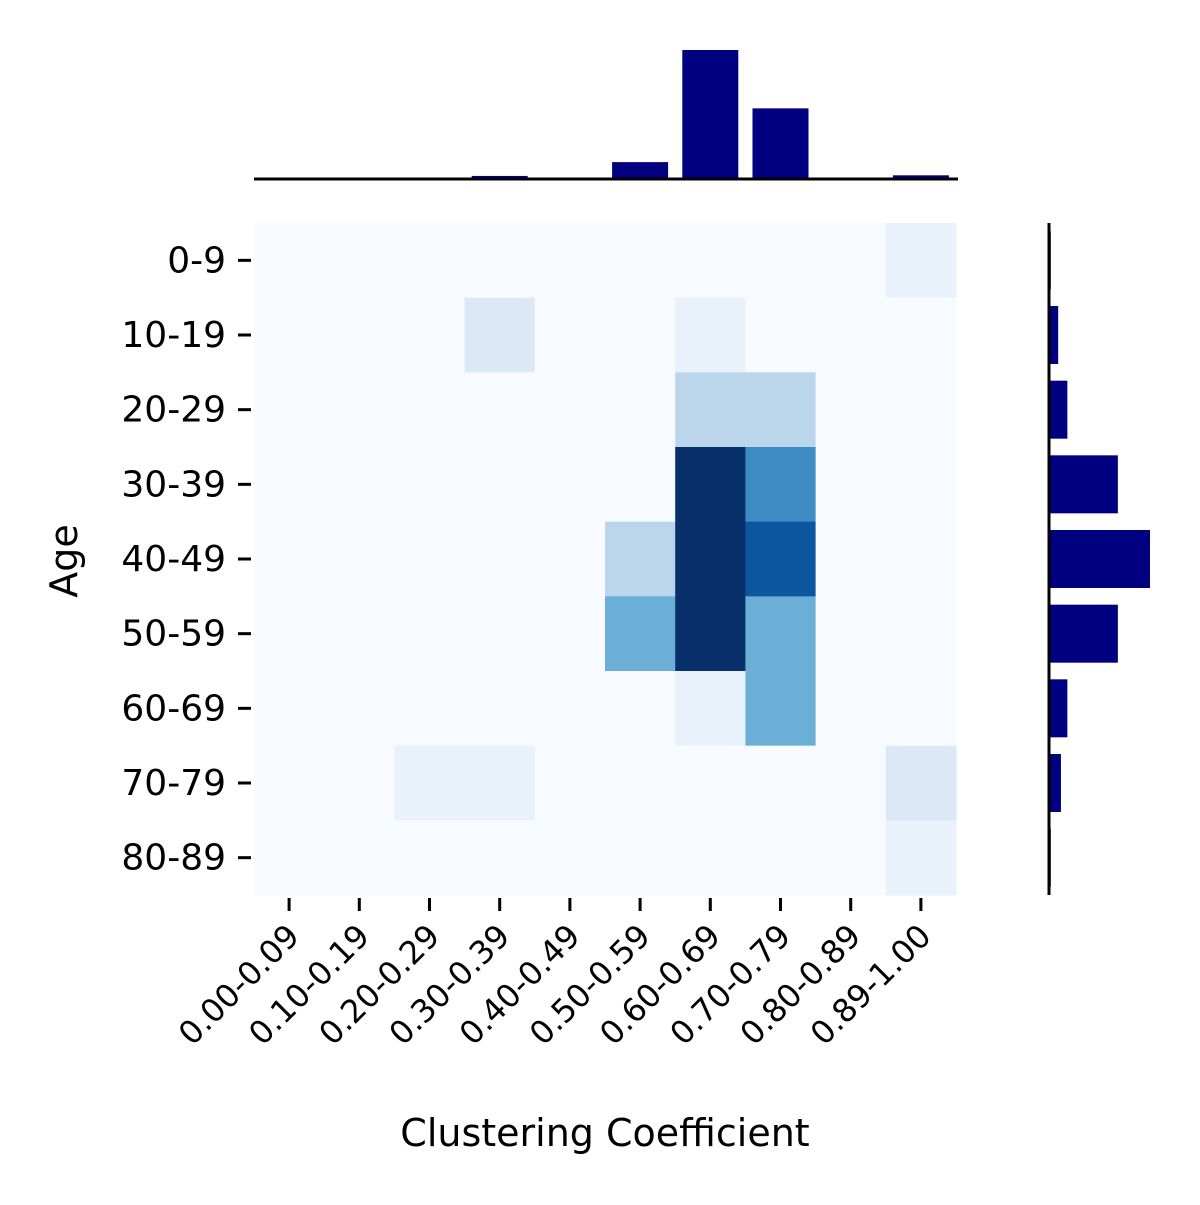 The height and width of the screenshot is (1205, 1200). I want to click on right-marginal-histogram, so click(1098, 559).